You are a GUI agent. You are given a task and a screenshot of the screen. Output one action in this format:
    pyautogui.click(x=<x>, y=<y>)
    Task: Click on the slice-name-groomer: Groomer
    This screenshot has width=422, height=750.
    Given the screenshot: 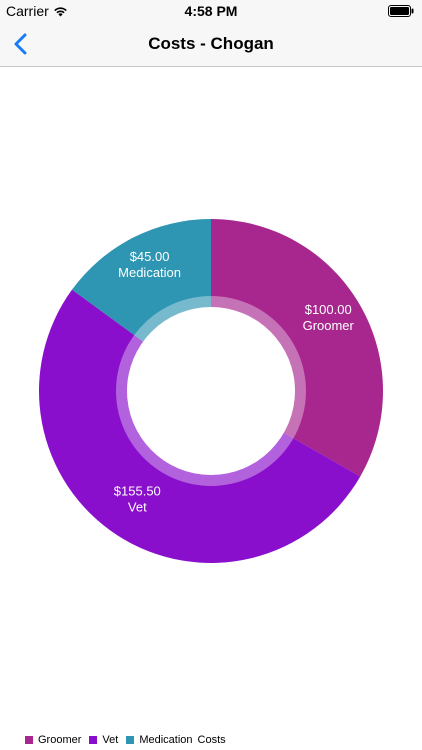 What is the action you would take?
    pyautogui.click(x=329, y=325)
    